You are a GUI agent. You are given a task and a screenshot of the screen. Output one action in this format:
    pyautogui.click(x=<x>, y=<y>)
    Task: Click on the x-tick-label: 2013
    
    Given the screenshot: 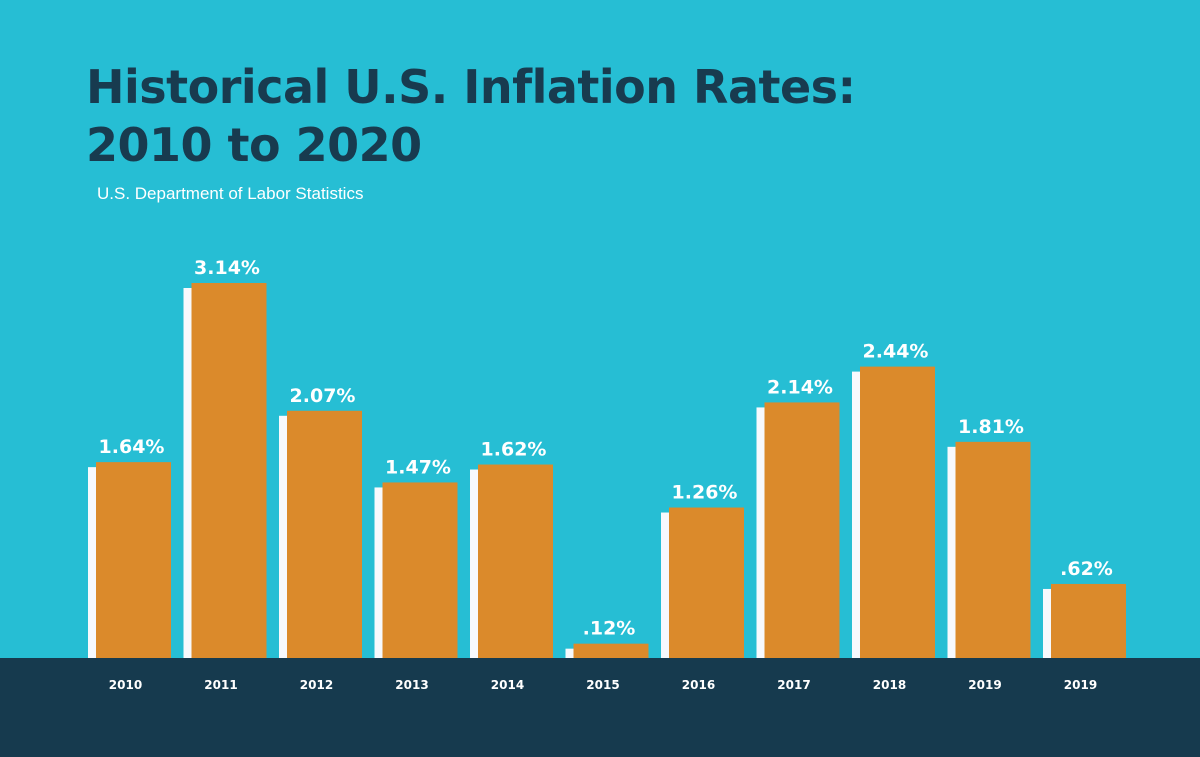 What is the action you would take?
    pyautogui.click(x=411, y=685)
    